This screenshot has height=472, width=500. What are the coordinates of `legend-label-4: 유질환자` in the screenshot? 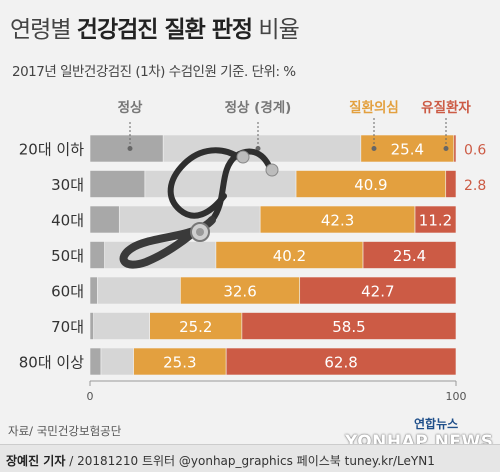 It's located at (446, 107).